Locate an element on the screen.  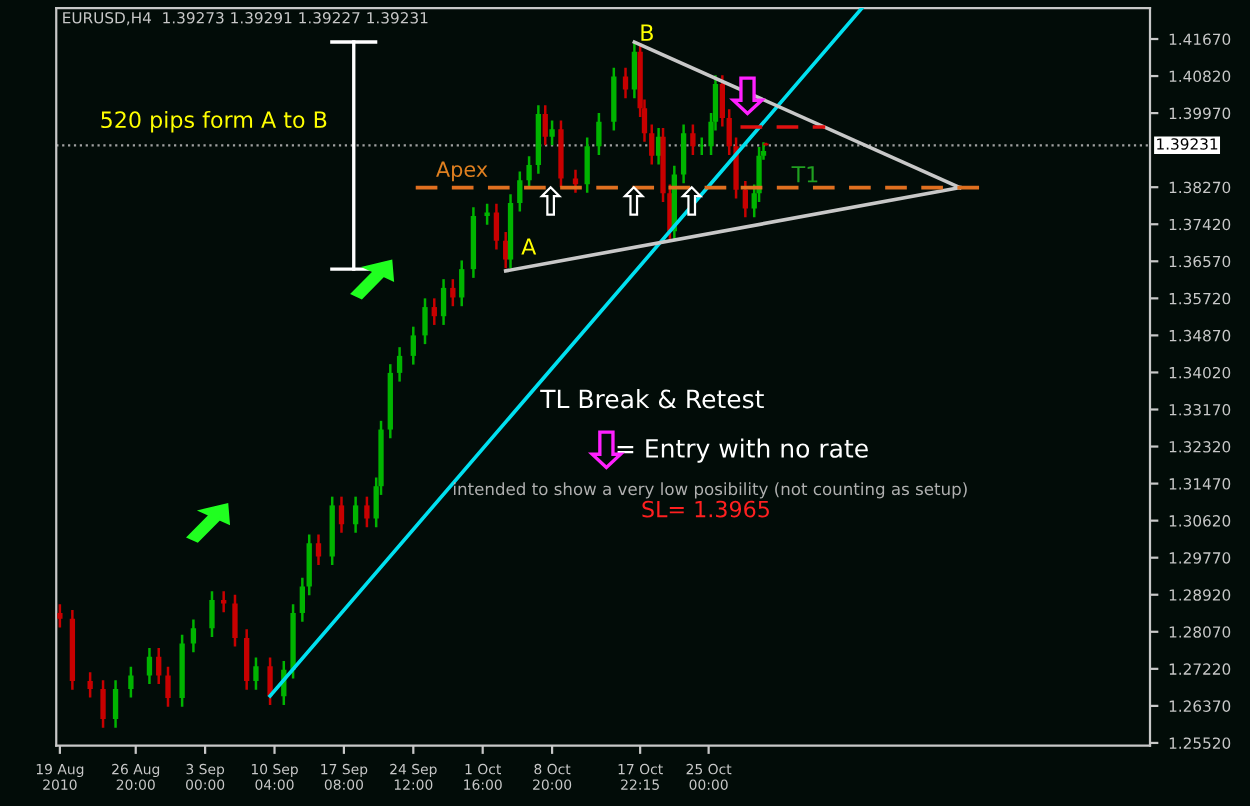
annotation: T1 is located at coordinates (804, 174).